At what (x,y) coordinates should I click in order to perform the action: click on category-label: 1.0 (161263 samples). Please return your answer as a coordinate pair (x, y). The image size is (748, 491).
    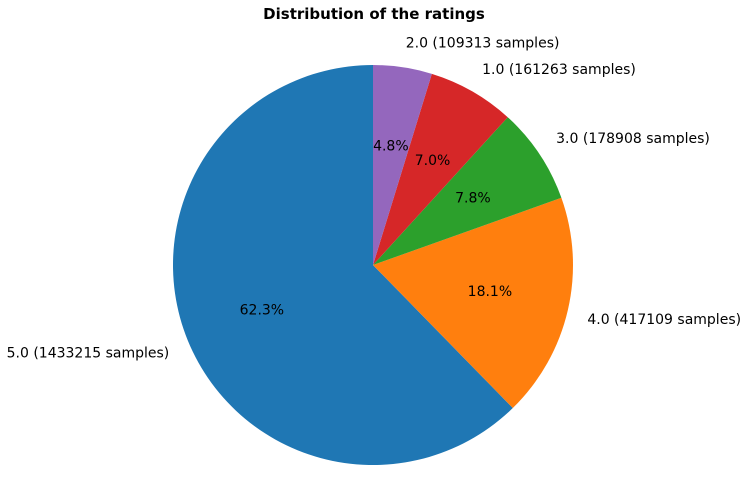
    Looking at the image, I should click on (559, 70).